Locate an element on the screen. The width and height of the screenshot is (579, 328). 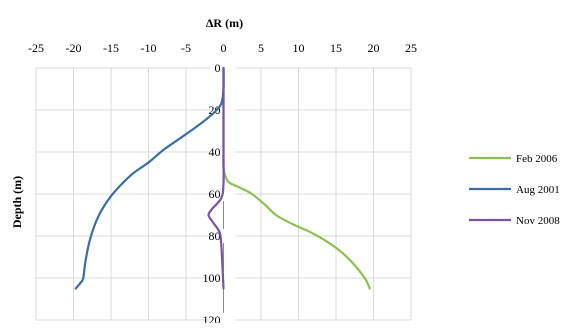
y-axis-title: Depth (m) is located at coordinates (17, 202).